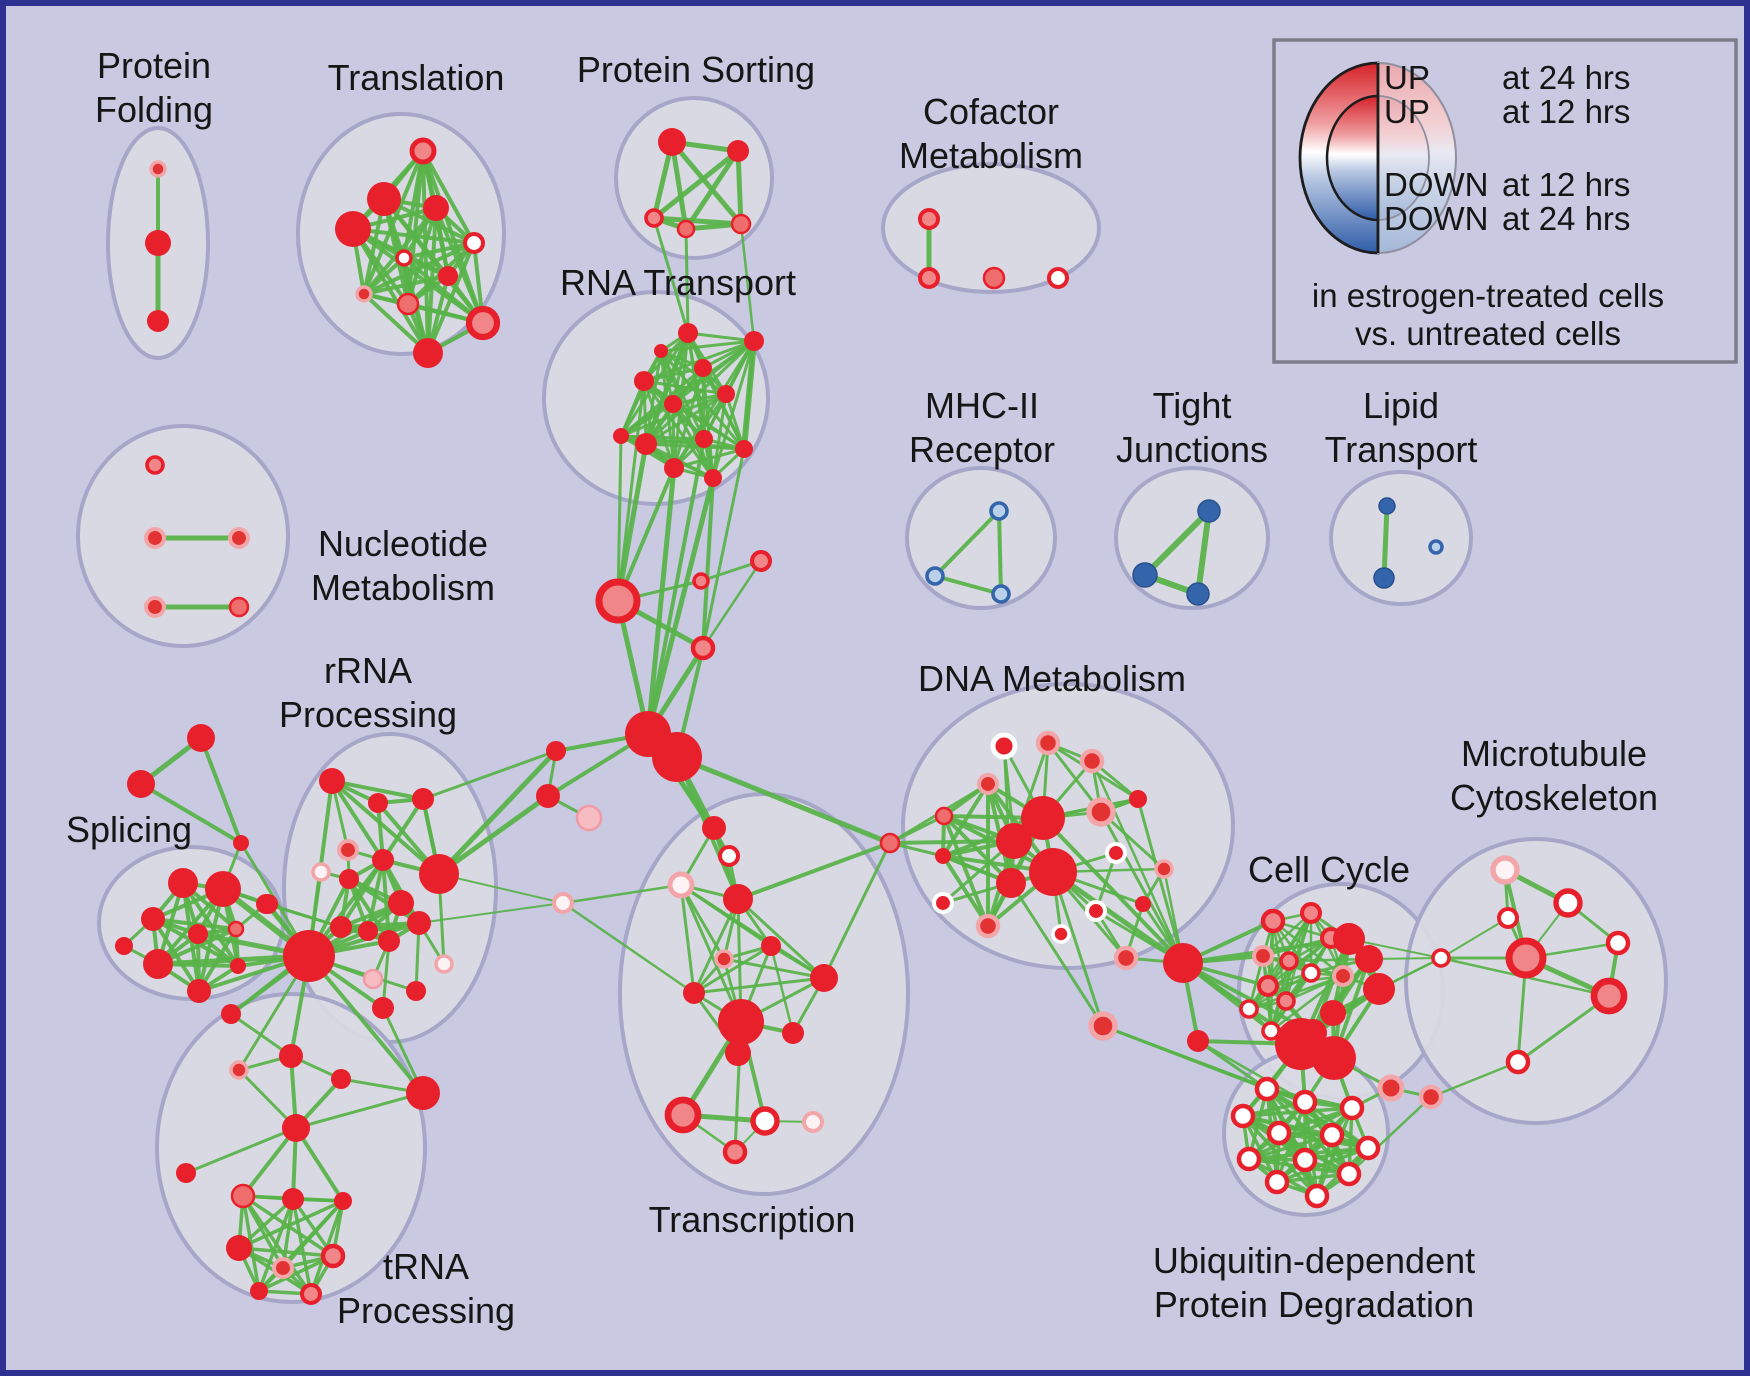 The width and height of the screenshot is (1750, 1376). What do you see at coordinates (1092, 761) in the screenshot?
I see `gene-node-d3` at bounding box center [1092, 761].